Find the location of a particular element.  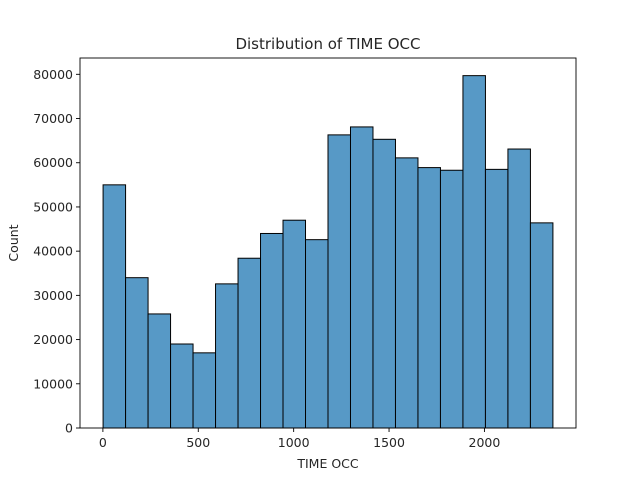

x-tick-label: 0 is located at coordinates (103, 442).